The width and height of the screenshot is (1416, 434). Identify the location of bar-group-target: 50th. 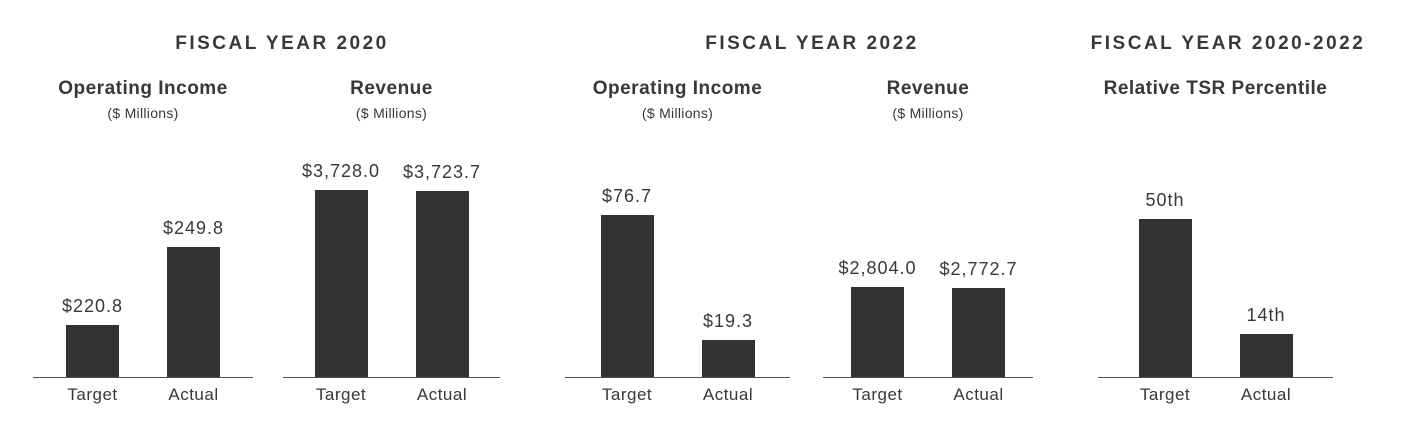
(1165, 283).